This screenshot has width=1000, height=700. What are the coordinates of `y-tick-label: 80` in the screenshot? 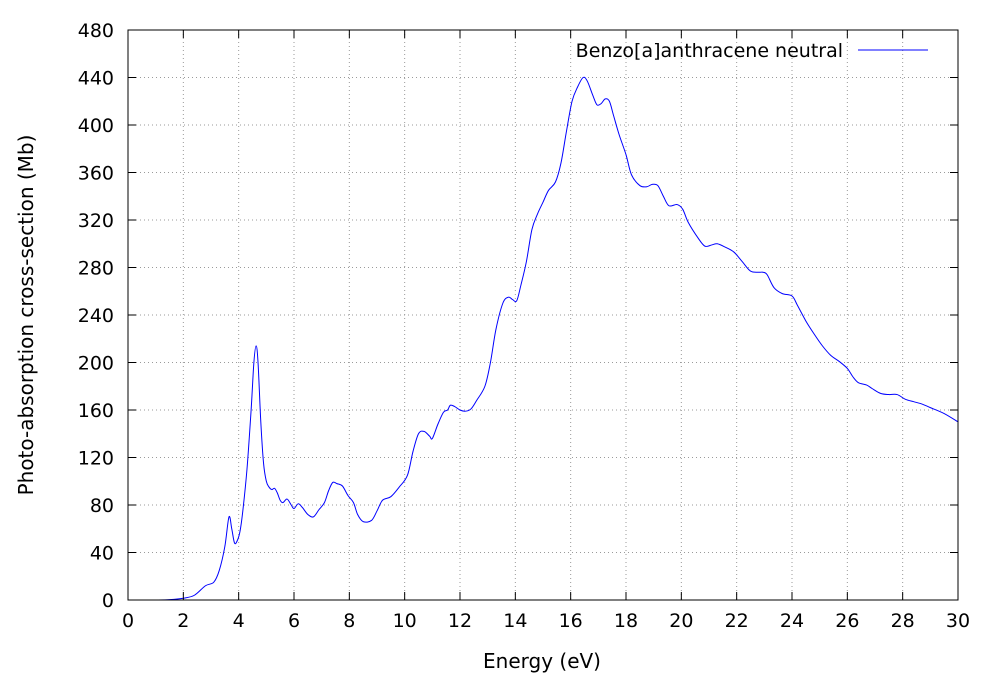 It's located at (102, 506).